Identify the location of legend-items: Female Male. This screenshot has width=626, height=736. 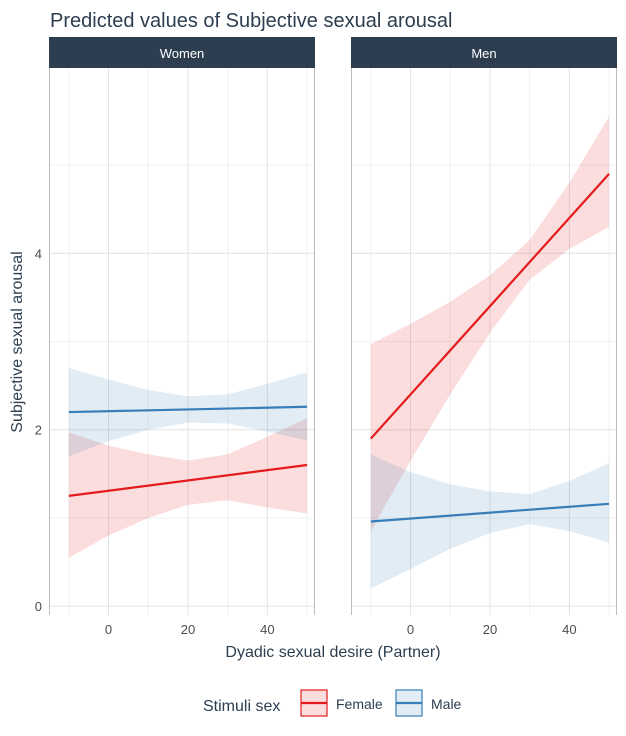
(381, 703).